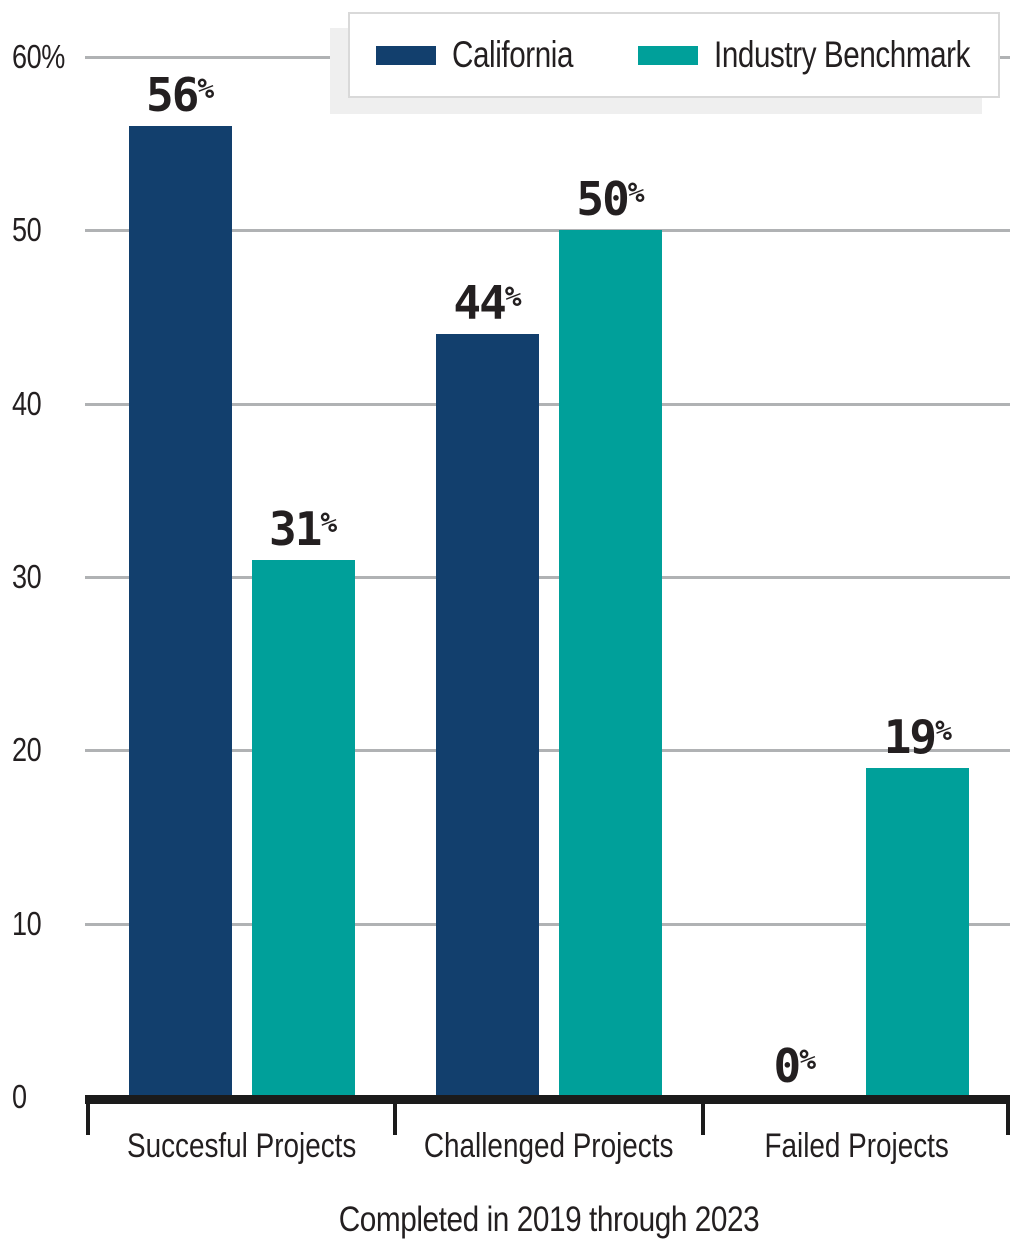 The image size is (1036, 1258). Describe the element at coordinates (303, 528) in the screenshot. I see `value-label-industry-benchmark-1: 31%` at that location.